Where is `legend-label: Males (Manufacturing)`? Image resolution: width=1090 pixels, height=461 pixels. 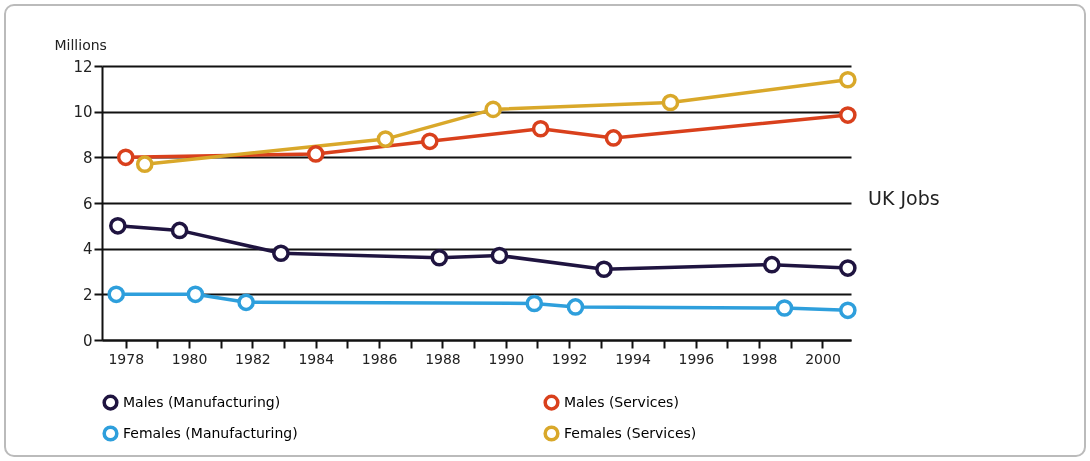 legend-label: Males (Manufacturing) is located at coordinates (202, 401).